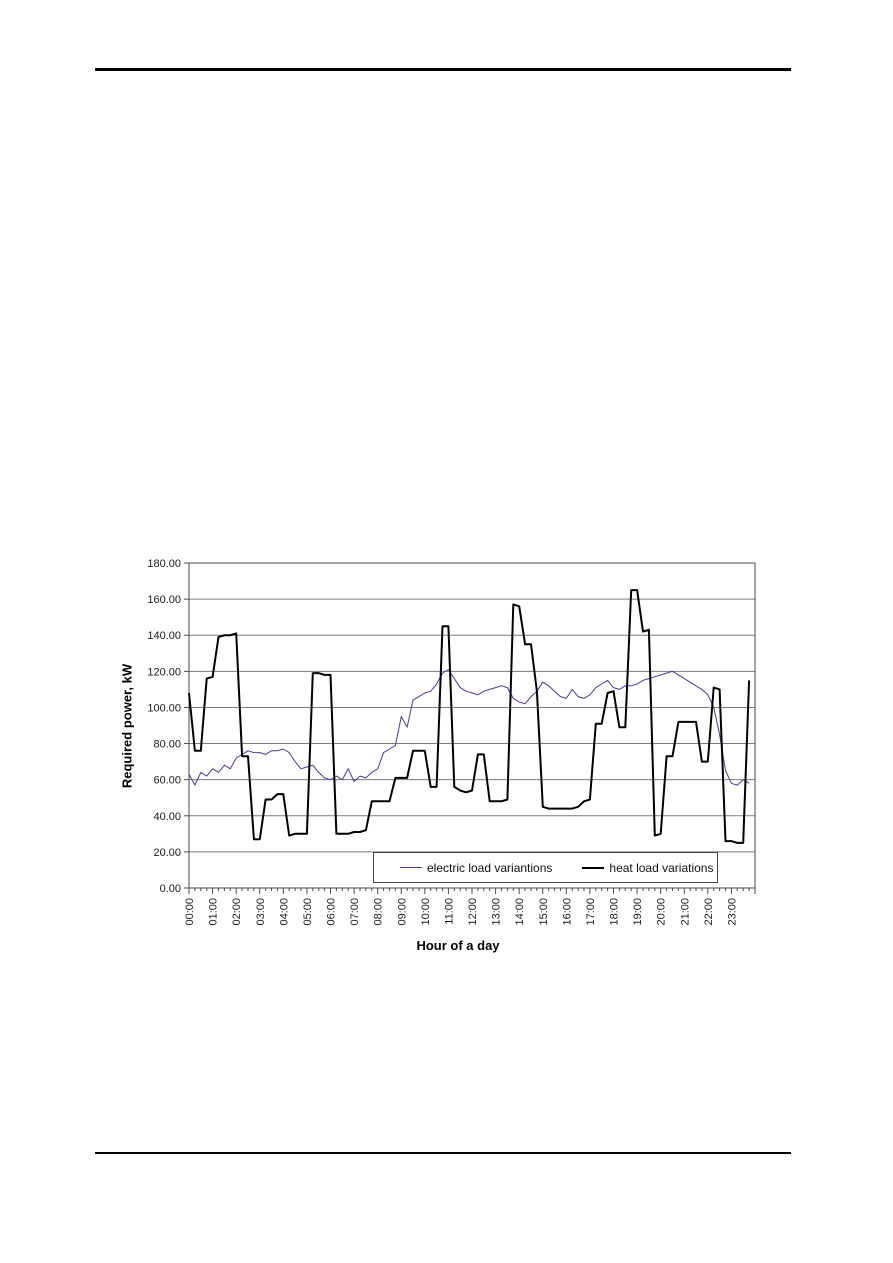  I want to click on y-tick-label: 40.00, so click(167, 817).